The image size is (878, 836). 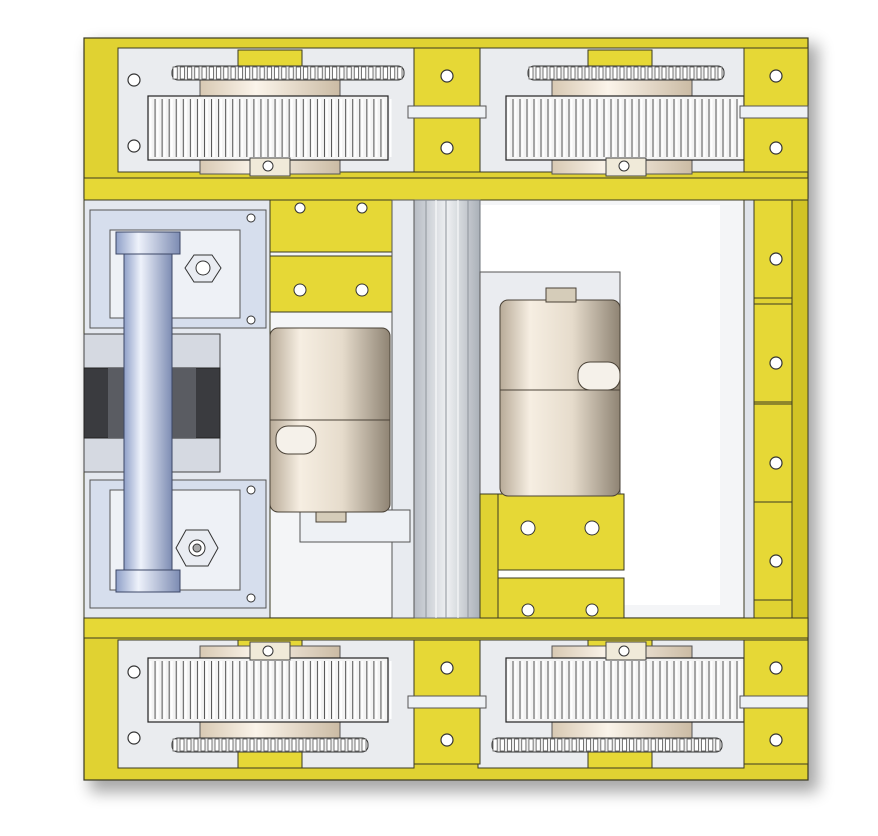 I want to click on top-crossbar, so click(x=446, y=189).